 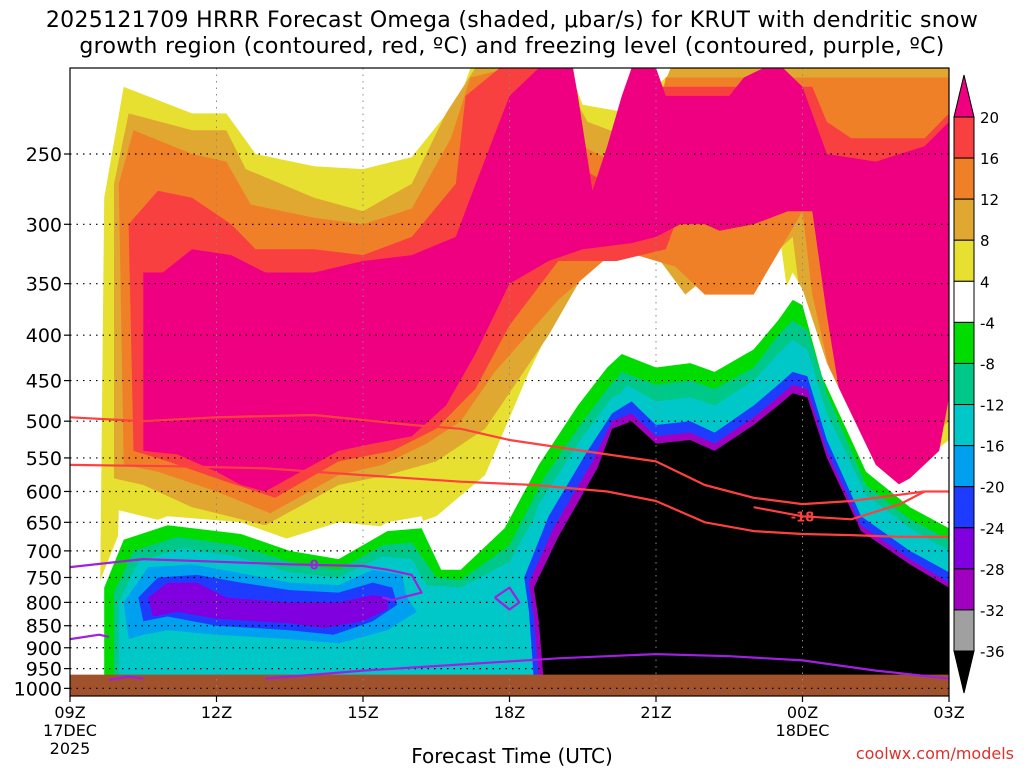 I want to click on terrain-below-ground, so click(x=509, y=685).